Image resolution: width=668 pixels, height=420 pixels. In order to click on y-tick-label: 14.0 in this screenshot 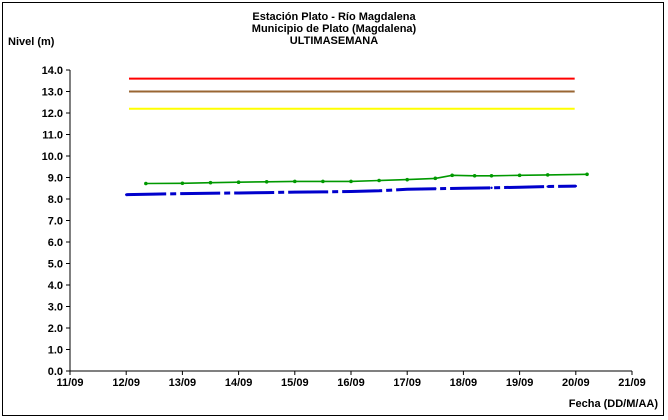, I will do `click(52, 71)`.